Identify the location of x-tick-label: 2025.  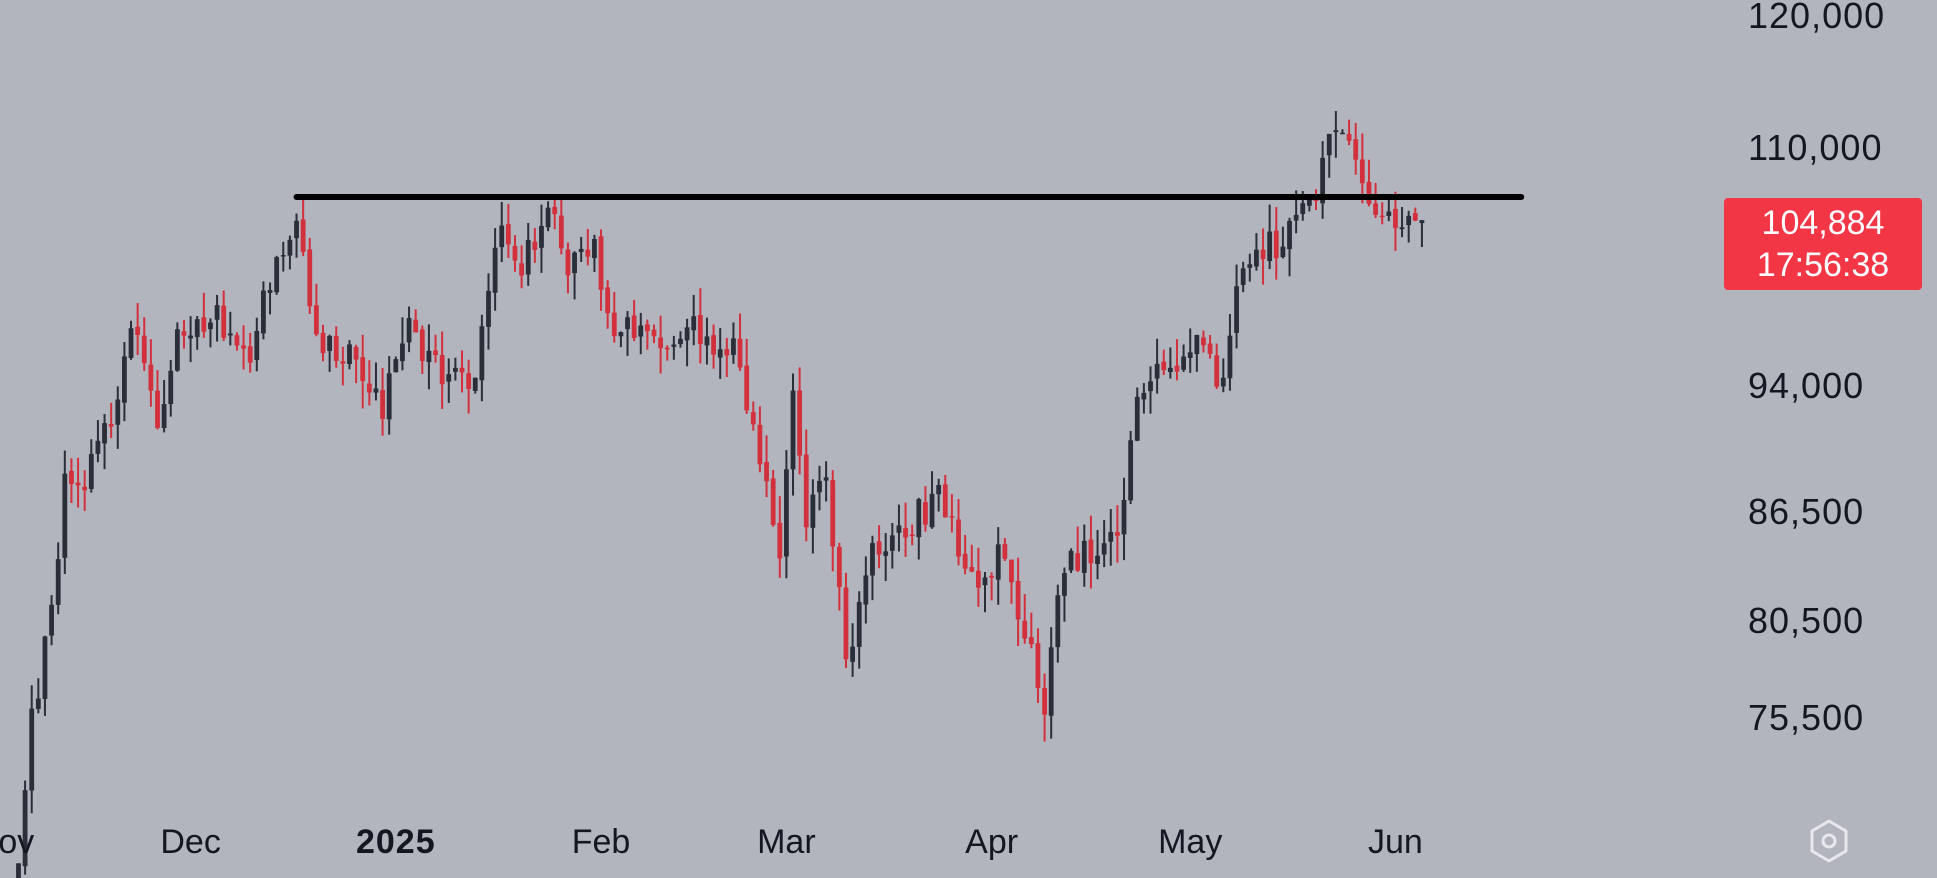
(395, 842).